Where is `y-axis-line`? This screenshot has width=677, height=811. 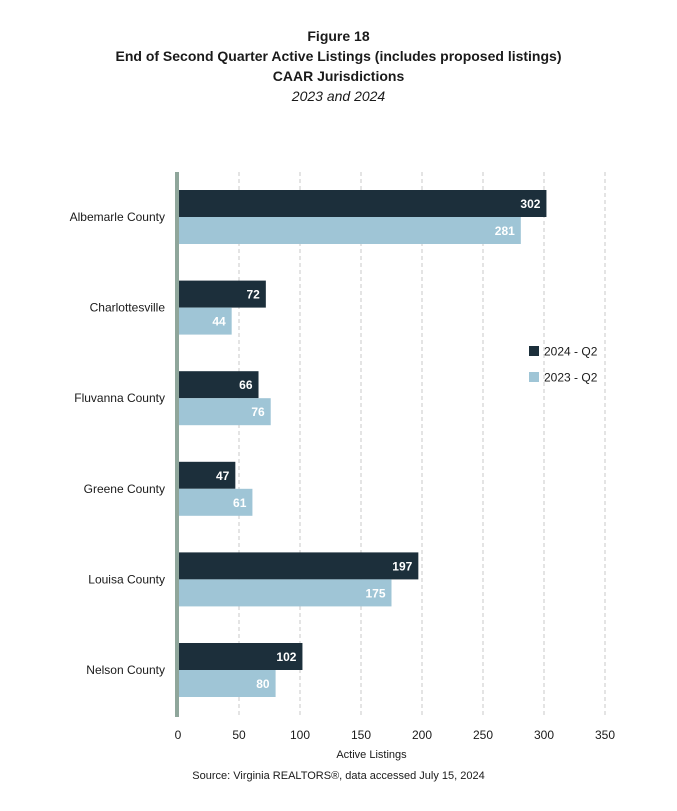 y-axis-line is located at coordinates (177, 444).